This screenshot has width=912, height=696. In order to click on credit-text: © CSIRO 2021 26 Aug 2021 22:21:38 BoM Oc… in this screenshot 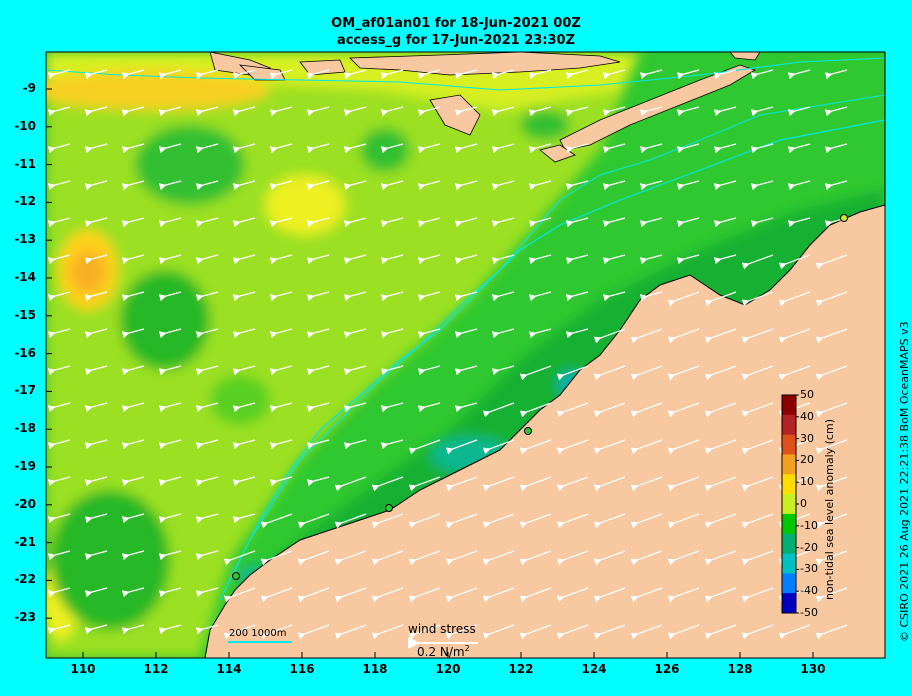, I will do `click(904, 481)`.